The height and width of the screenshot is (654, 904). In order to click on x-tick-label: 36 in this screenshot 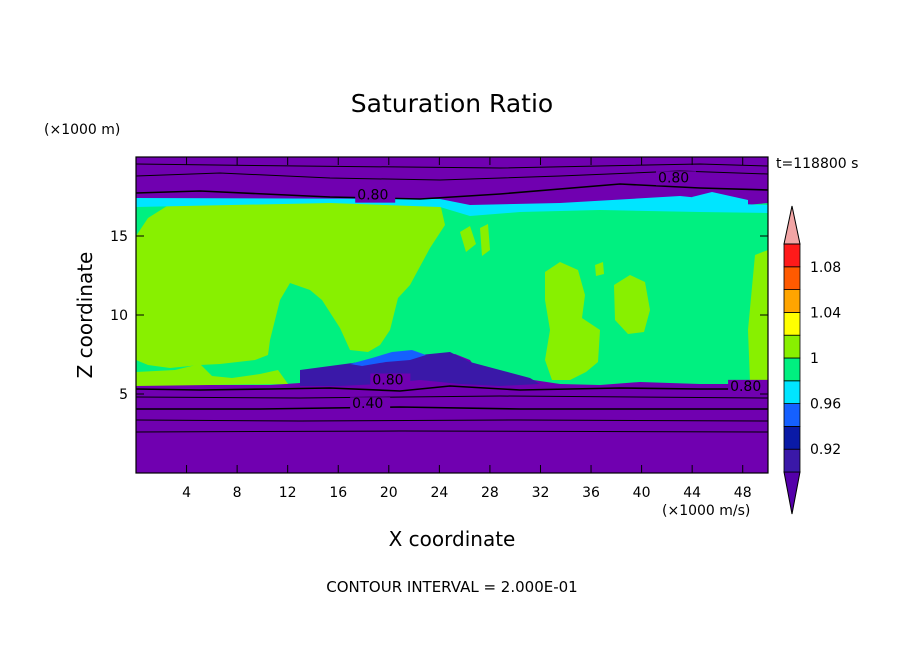, I will do `click(591, 493)`.